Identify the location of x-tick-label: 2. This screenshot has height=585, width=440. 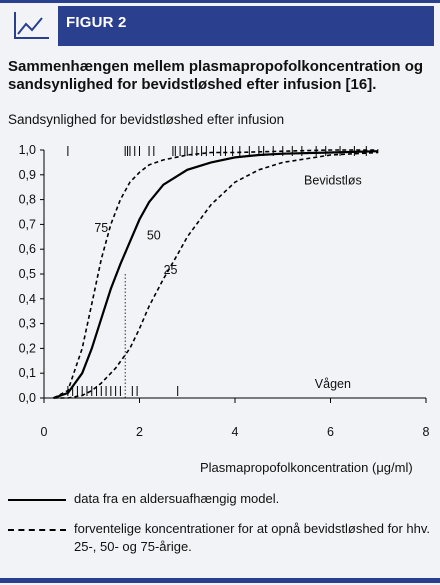
(139, 432).